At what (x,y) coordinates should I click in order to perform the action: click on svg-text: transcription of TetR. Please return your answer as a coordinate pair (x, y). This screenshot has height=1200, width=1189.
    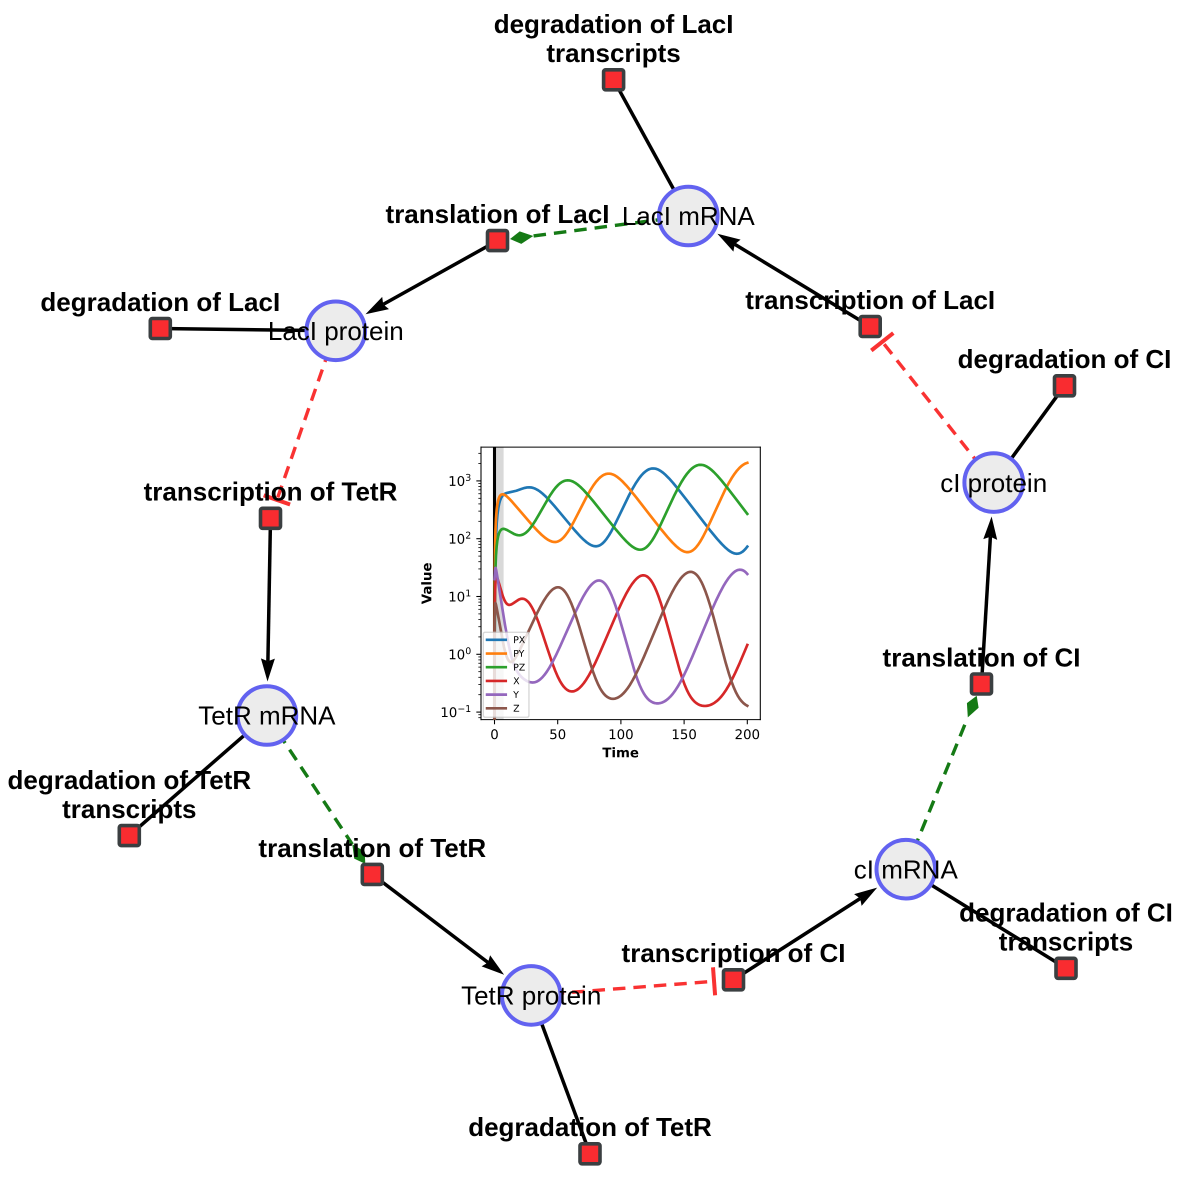
    Looking at the image, I should click on (271, 492).